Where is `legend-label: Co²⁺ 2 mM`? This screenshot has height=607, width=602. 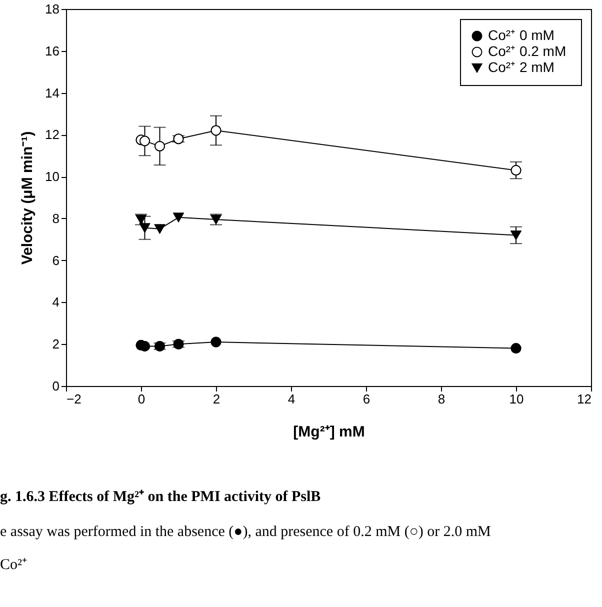 legend-label: Co²⁺ 2 mM is located at coordinates (521, 67).